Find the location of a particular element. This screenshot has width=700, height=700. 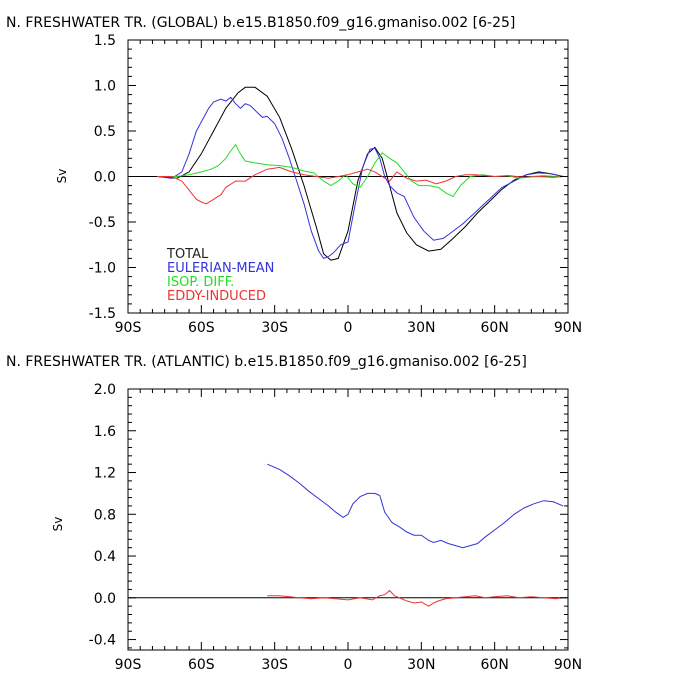

y-tick-label: 1.5 is located at coordinates (105, 41).